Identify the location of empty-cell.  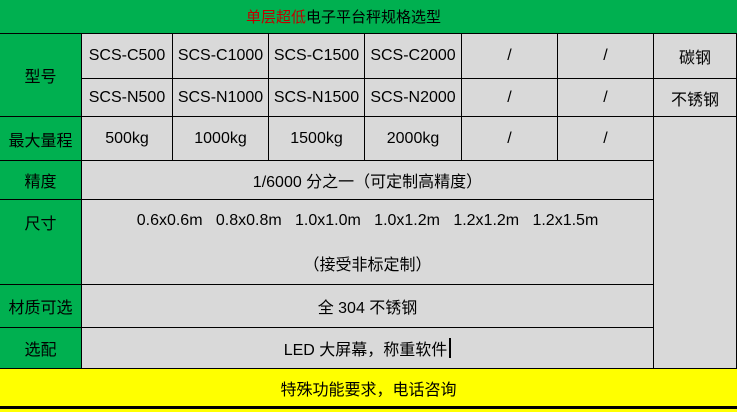
(695, 242).